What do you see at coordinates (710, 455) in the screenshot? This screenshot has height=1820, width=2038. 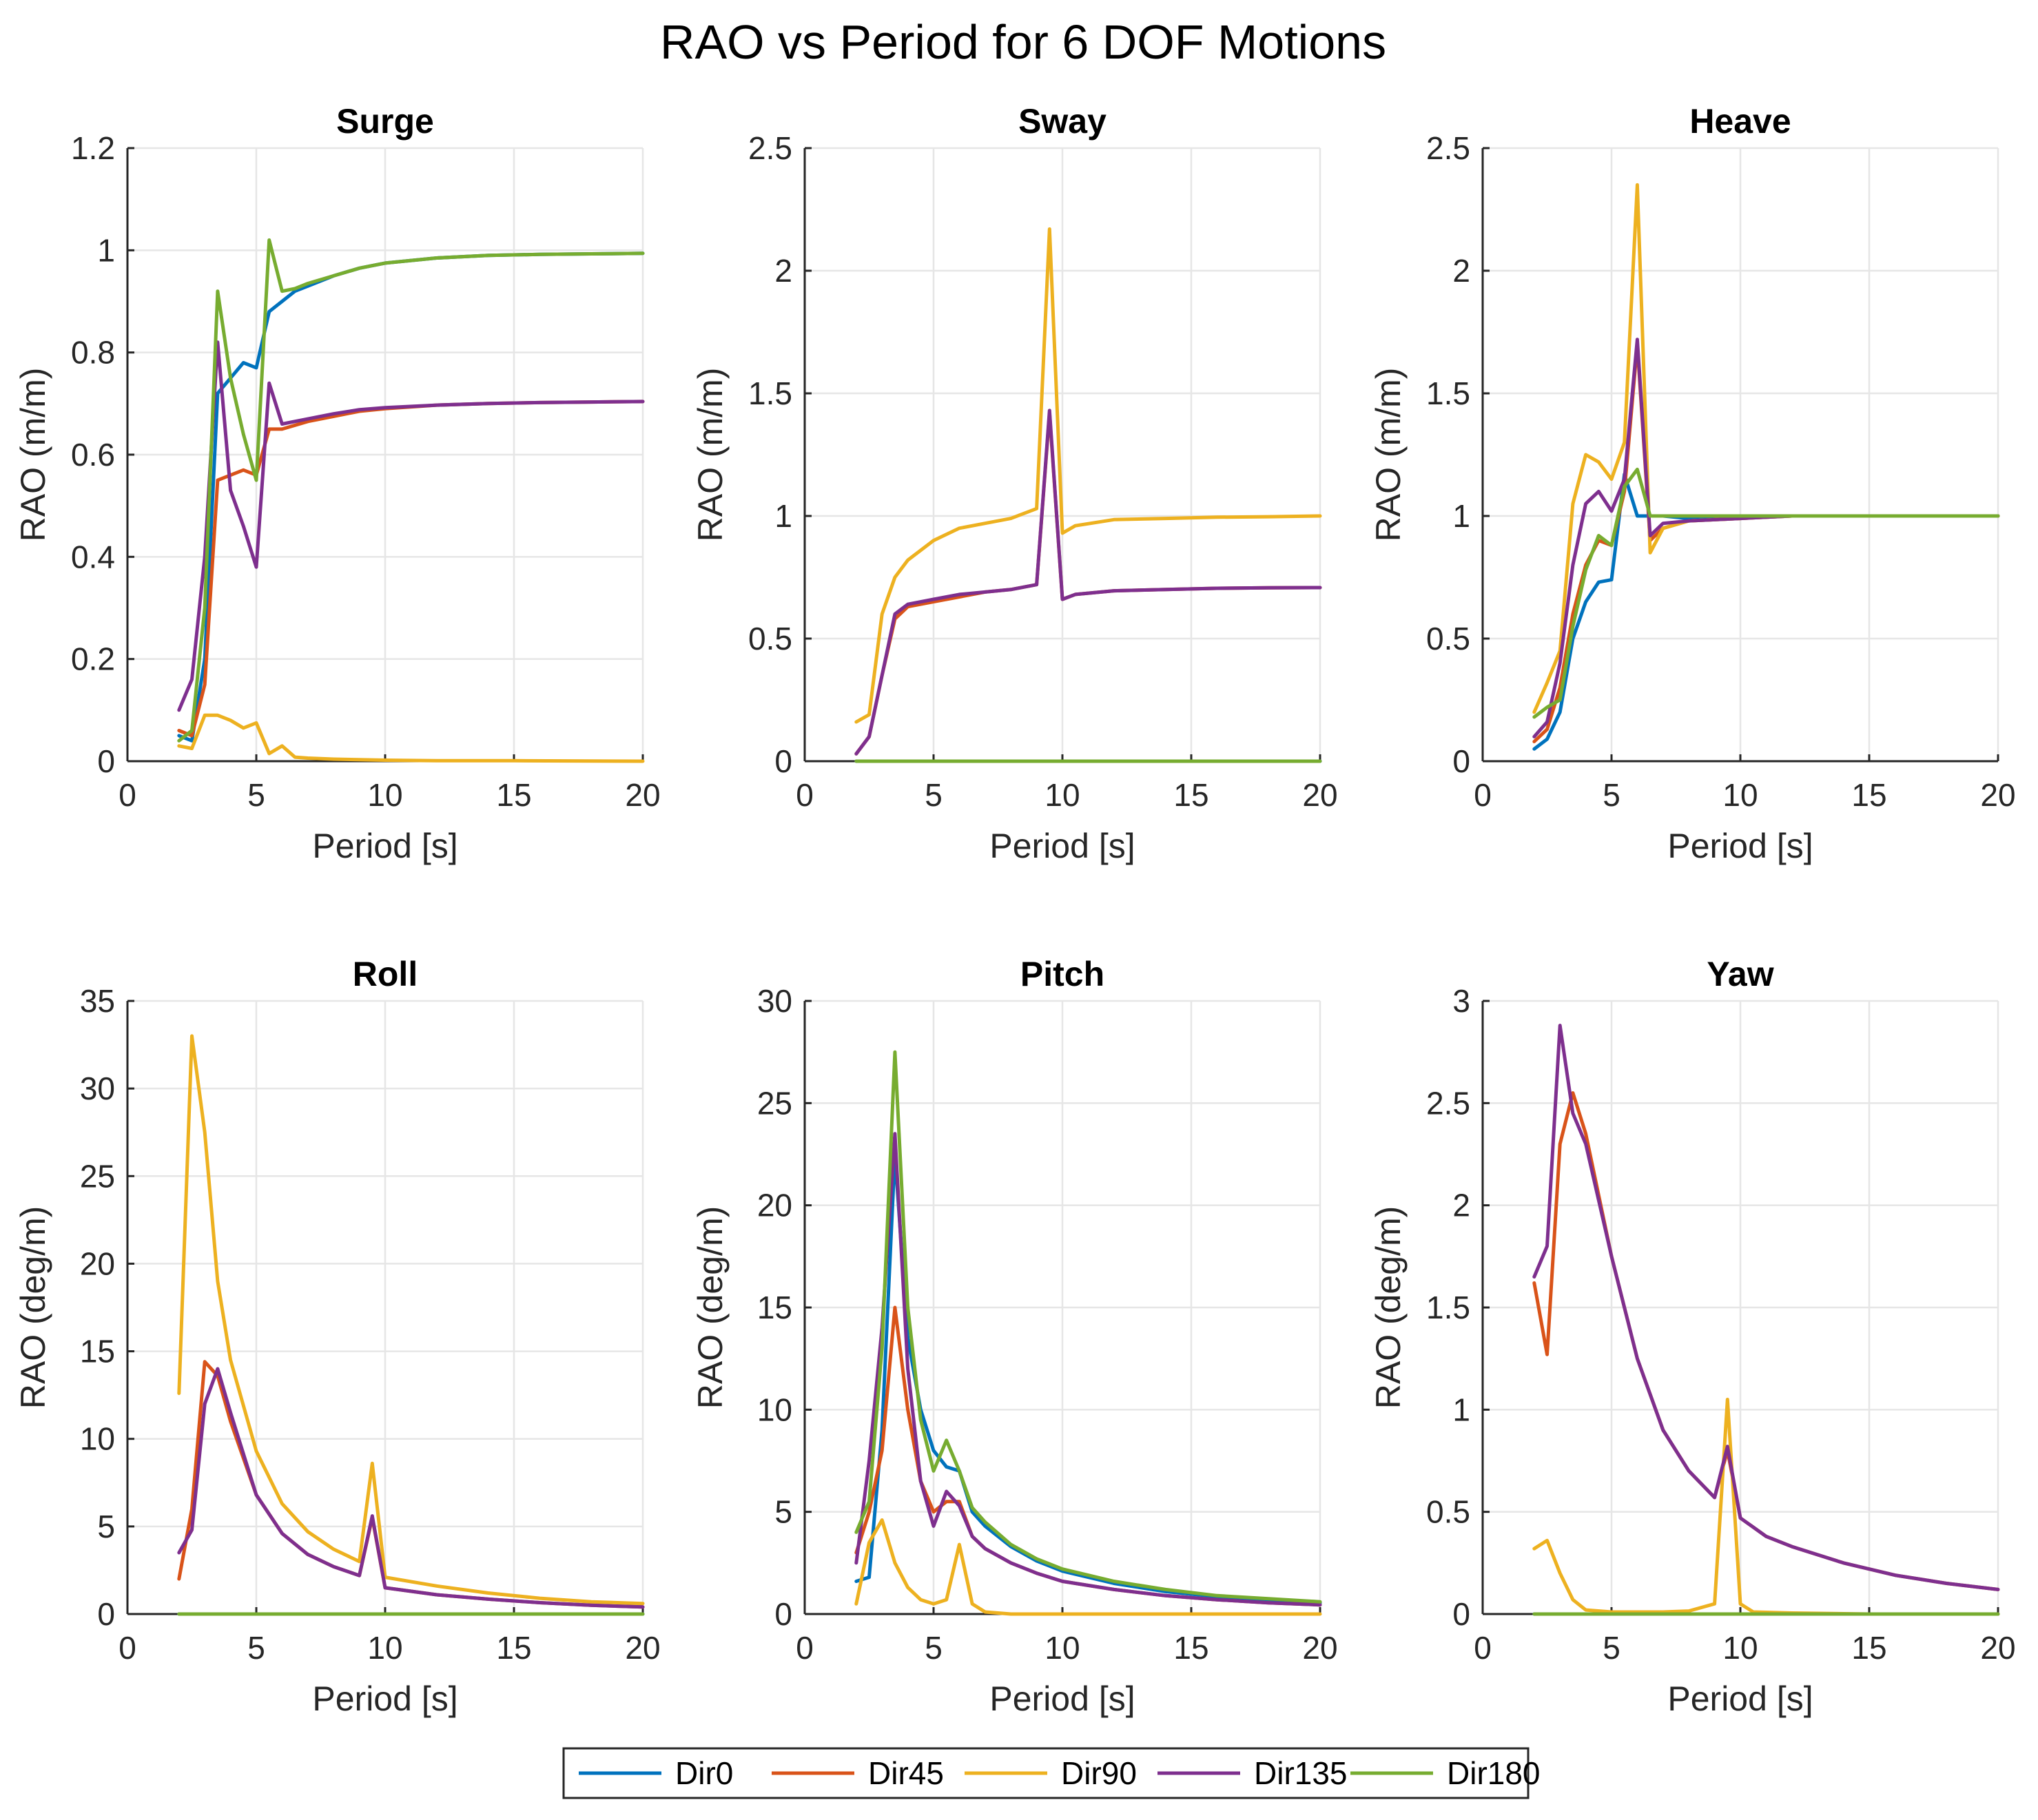 I see `sway-y-axis-label: RAO (m/m)` at bounding box center [710, 455].